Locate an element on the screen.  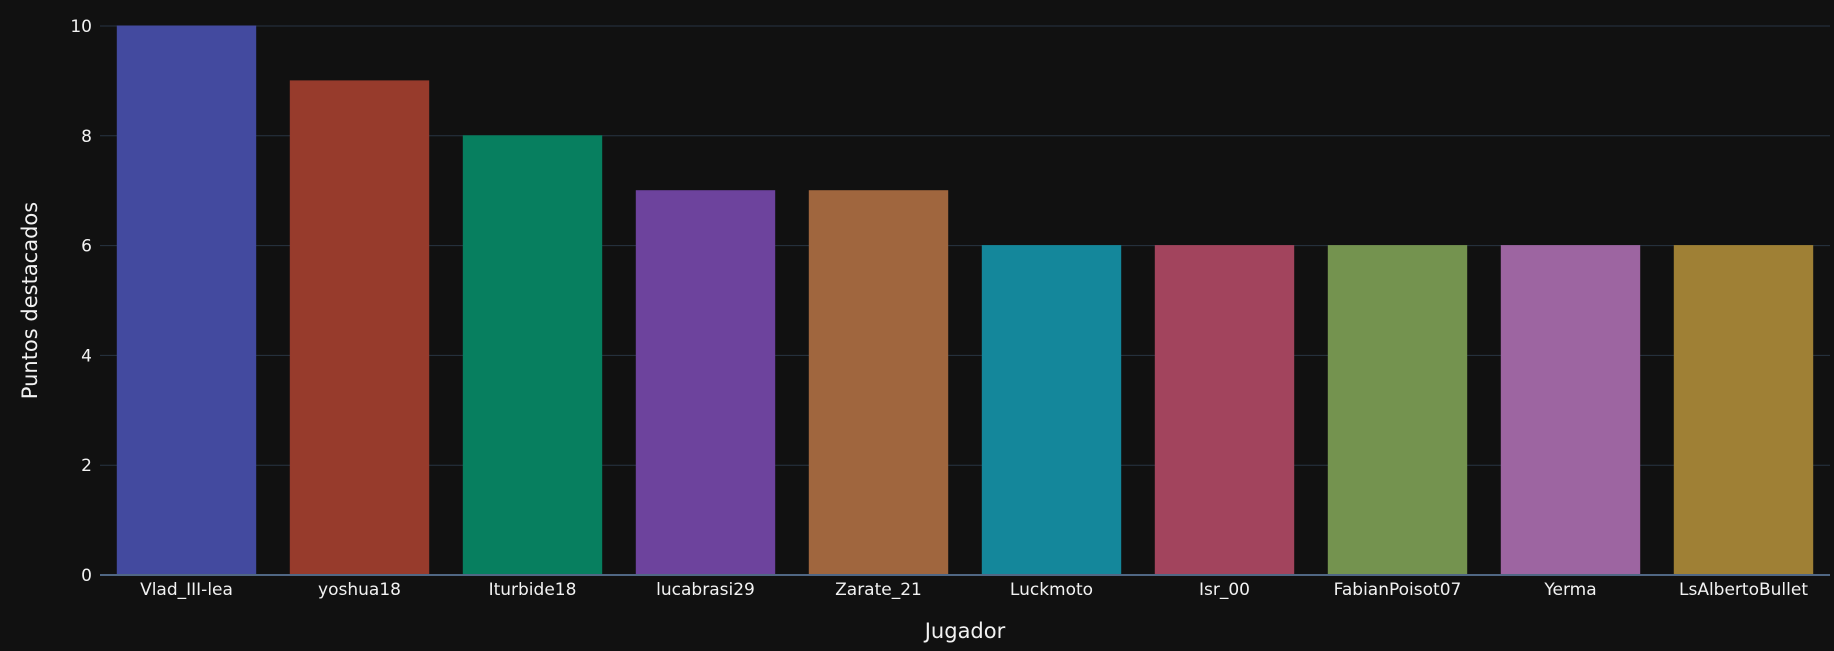
x-tick-label: Zarate_21 is located at coordinates (878, 590).